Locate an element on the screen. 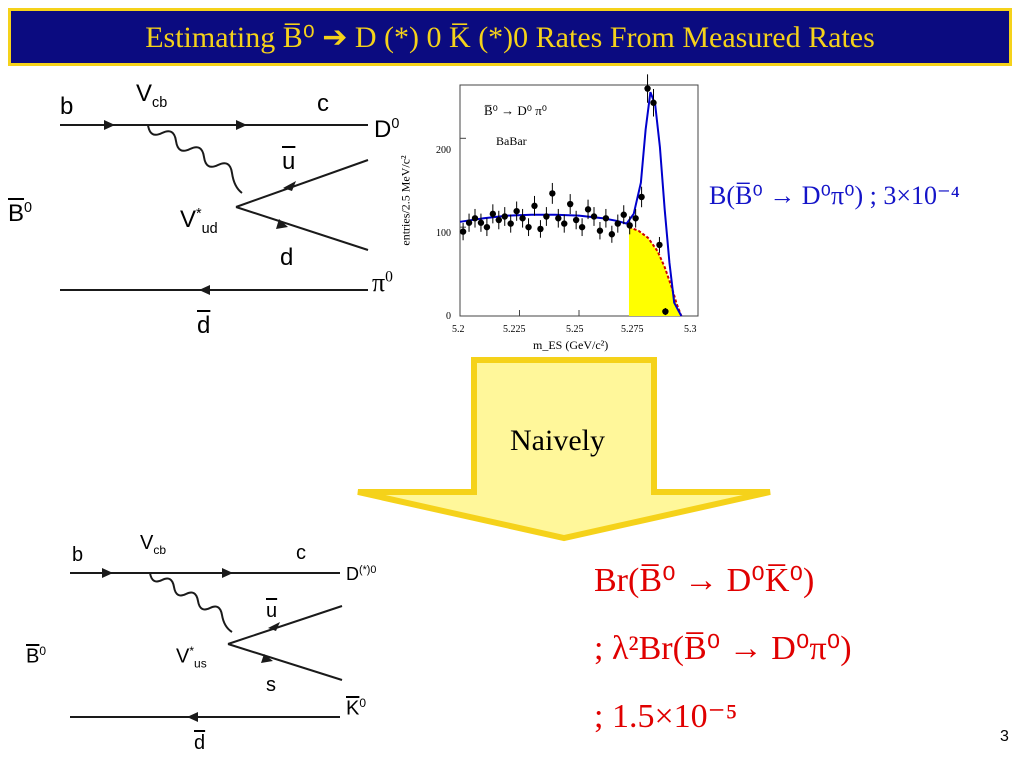 Image resolution: width=1024 pixels, height=768 pixels. fit-curve is located at coordinates (571, 204).